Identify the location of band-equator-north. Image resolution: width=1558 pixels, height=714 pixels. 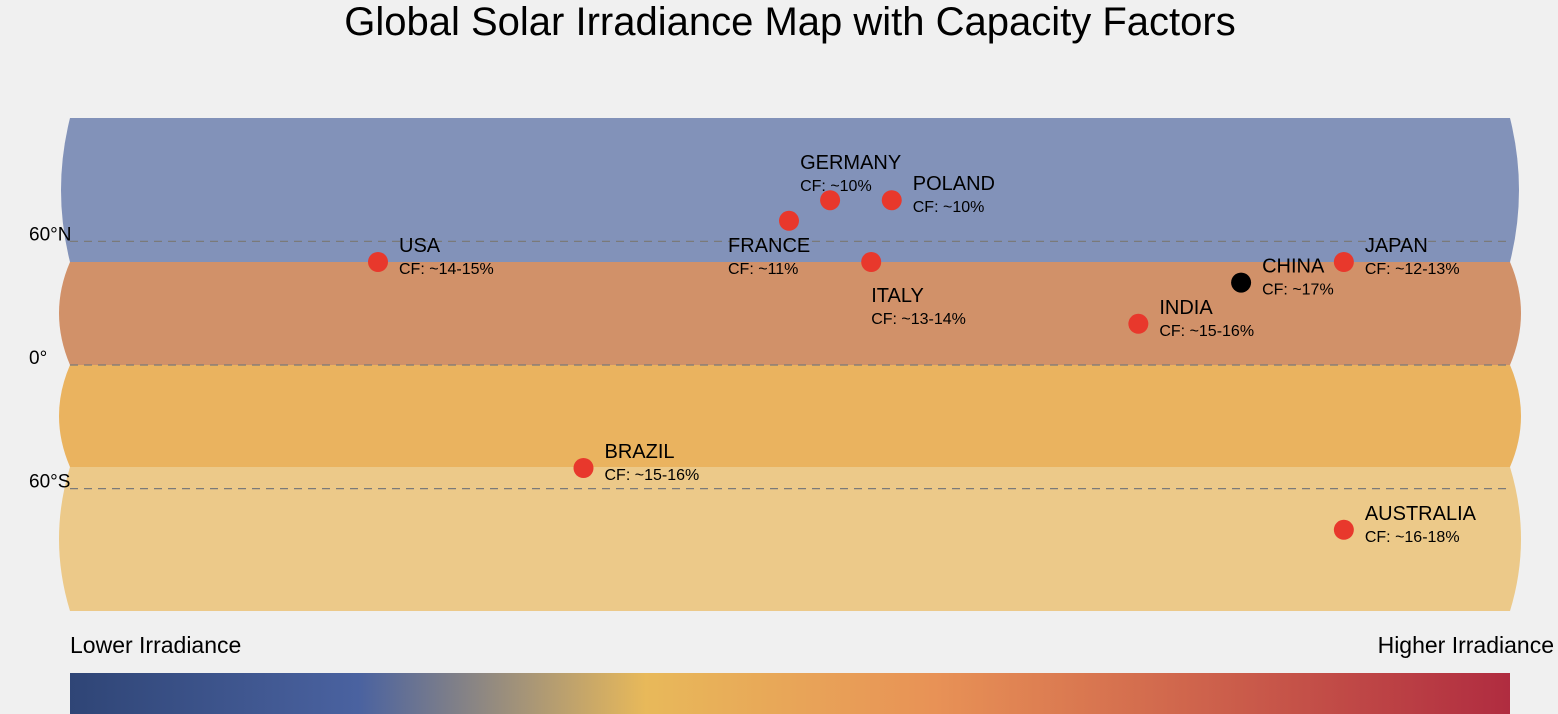
(790, 313).